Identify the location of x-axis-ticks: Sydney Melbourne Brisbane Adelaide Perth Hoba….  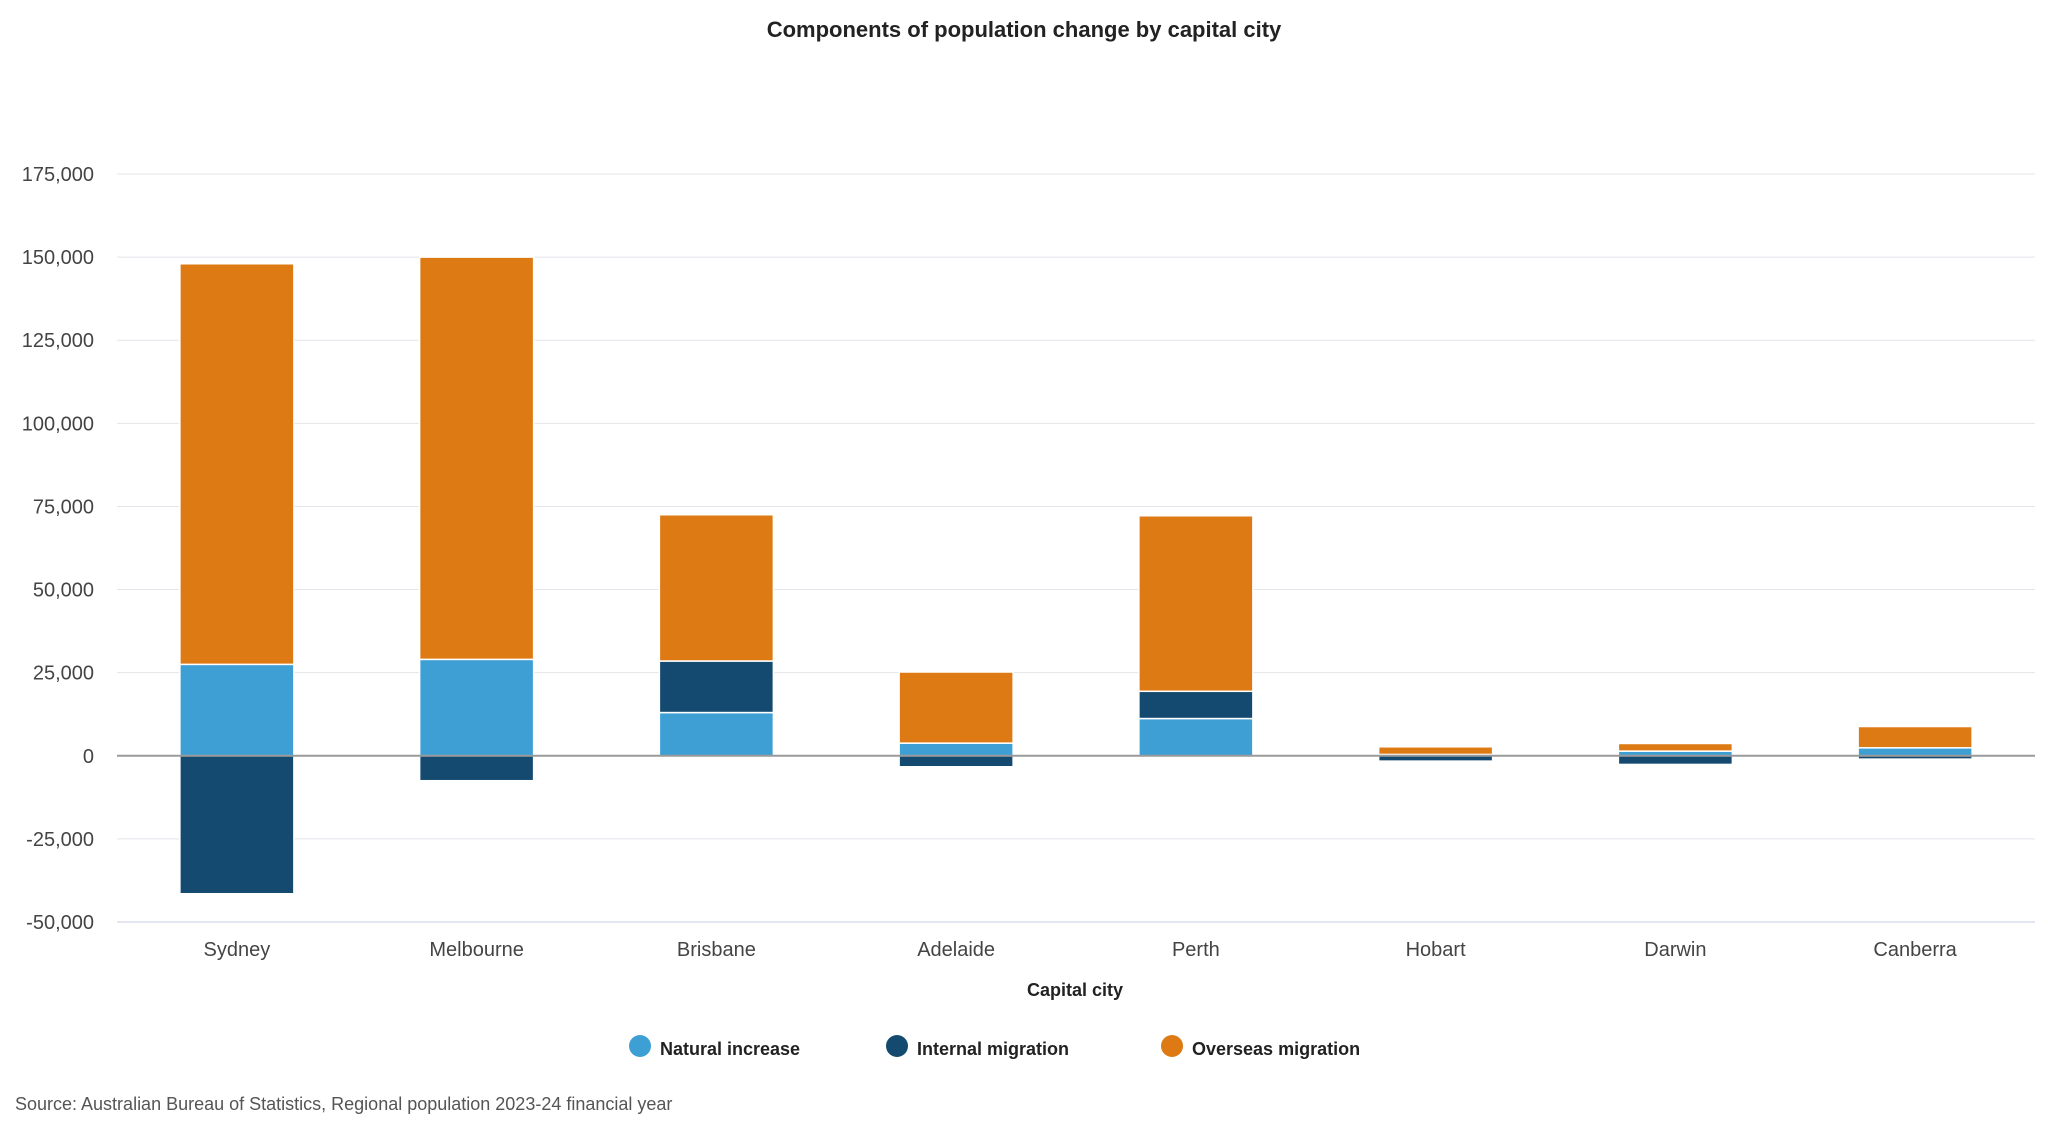
(1081, 950).